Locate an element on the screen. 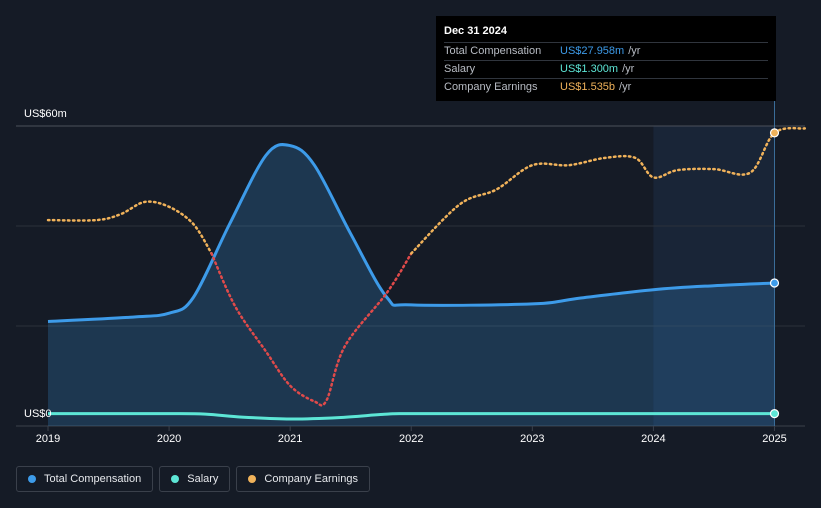 This screenshot has height=508, width=821. tooltip-label: Company Earnings is located at coordinates (491, 87).